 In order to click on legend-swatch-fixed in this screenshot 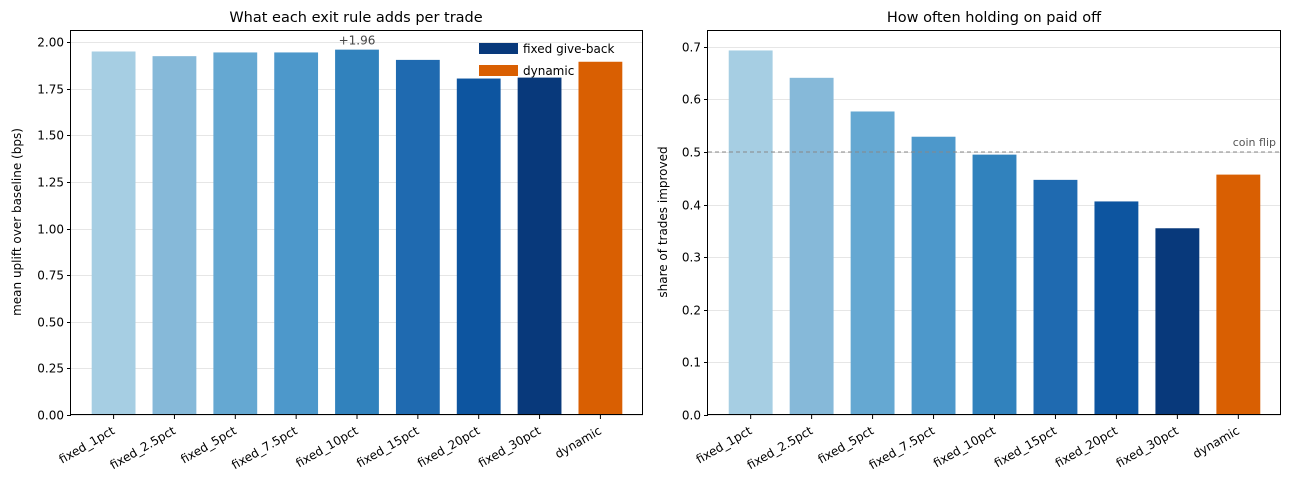, I will do `click(498, 48)`.